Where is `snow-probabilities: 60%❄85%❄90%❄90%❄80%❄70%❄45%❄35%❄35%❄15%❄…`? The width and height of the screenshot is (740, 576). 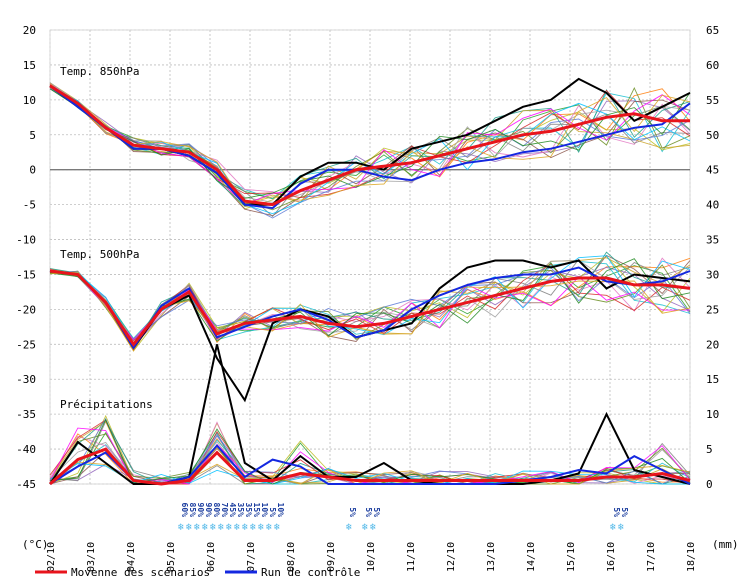 snow-probabilities: 60%❄85%❄90%❄90%❄80%❄70%❄45%❄35%❄35%❄15%❄… is located at coordinates (403, 518).